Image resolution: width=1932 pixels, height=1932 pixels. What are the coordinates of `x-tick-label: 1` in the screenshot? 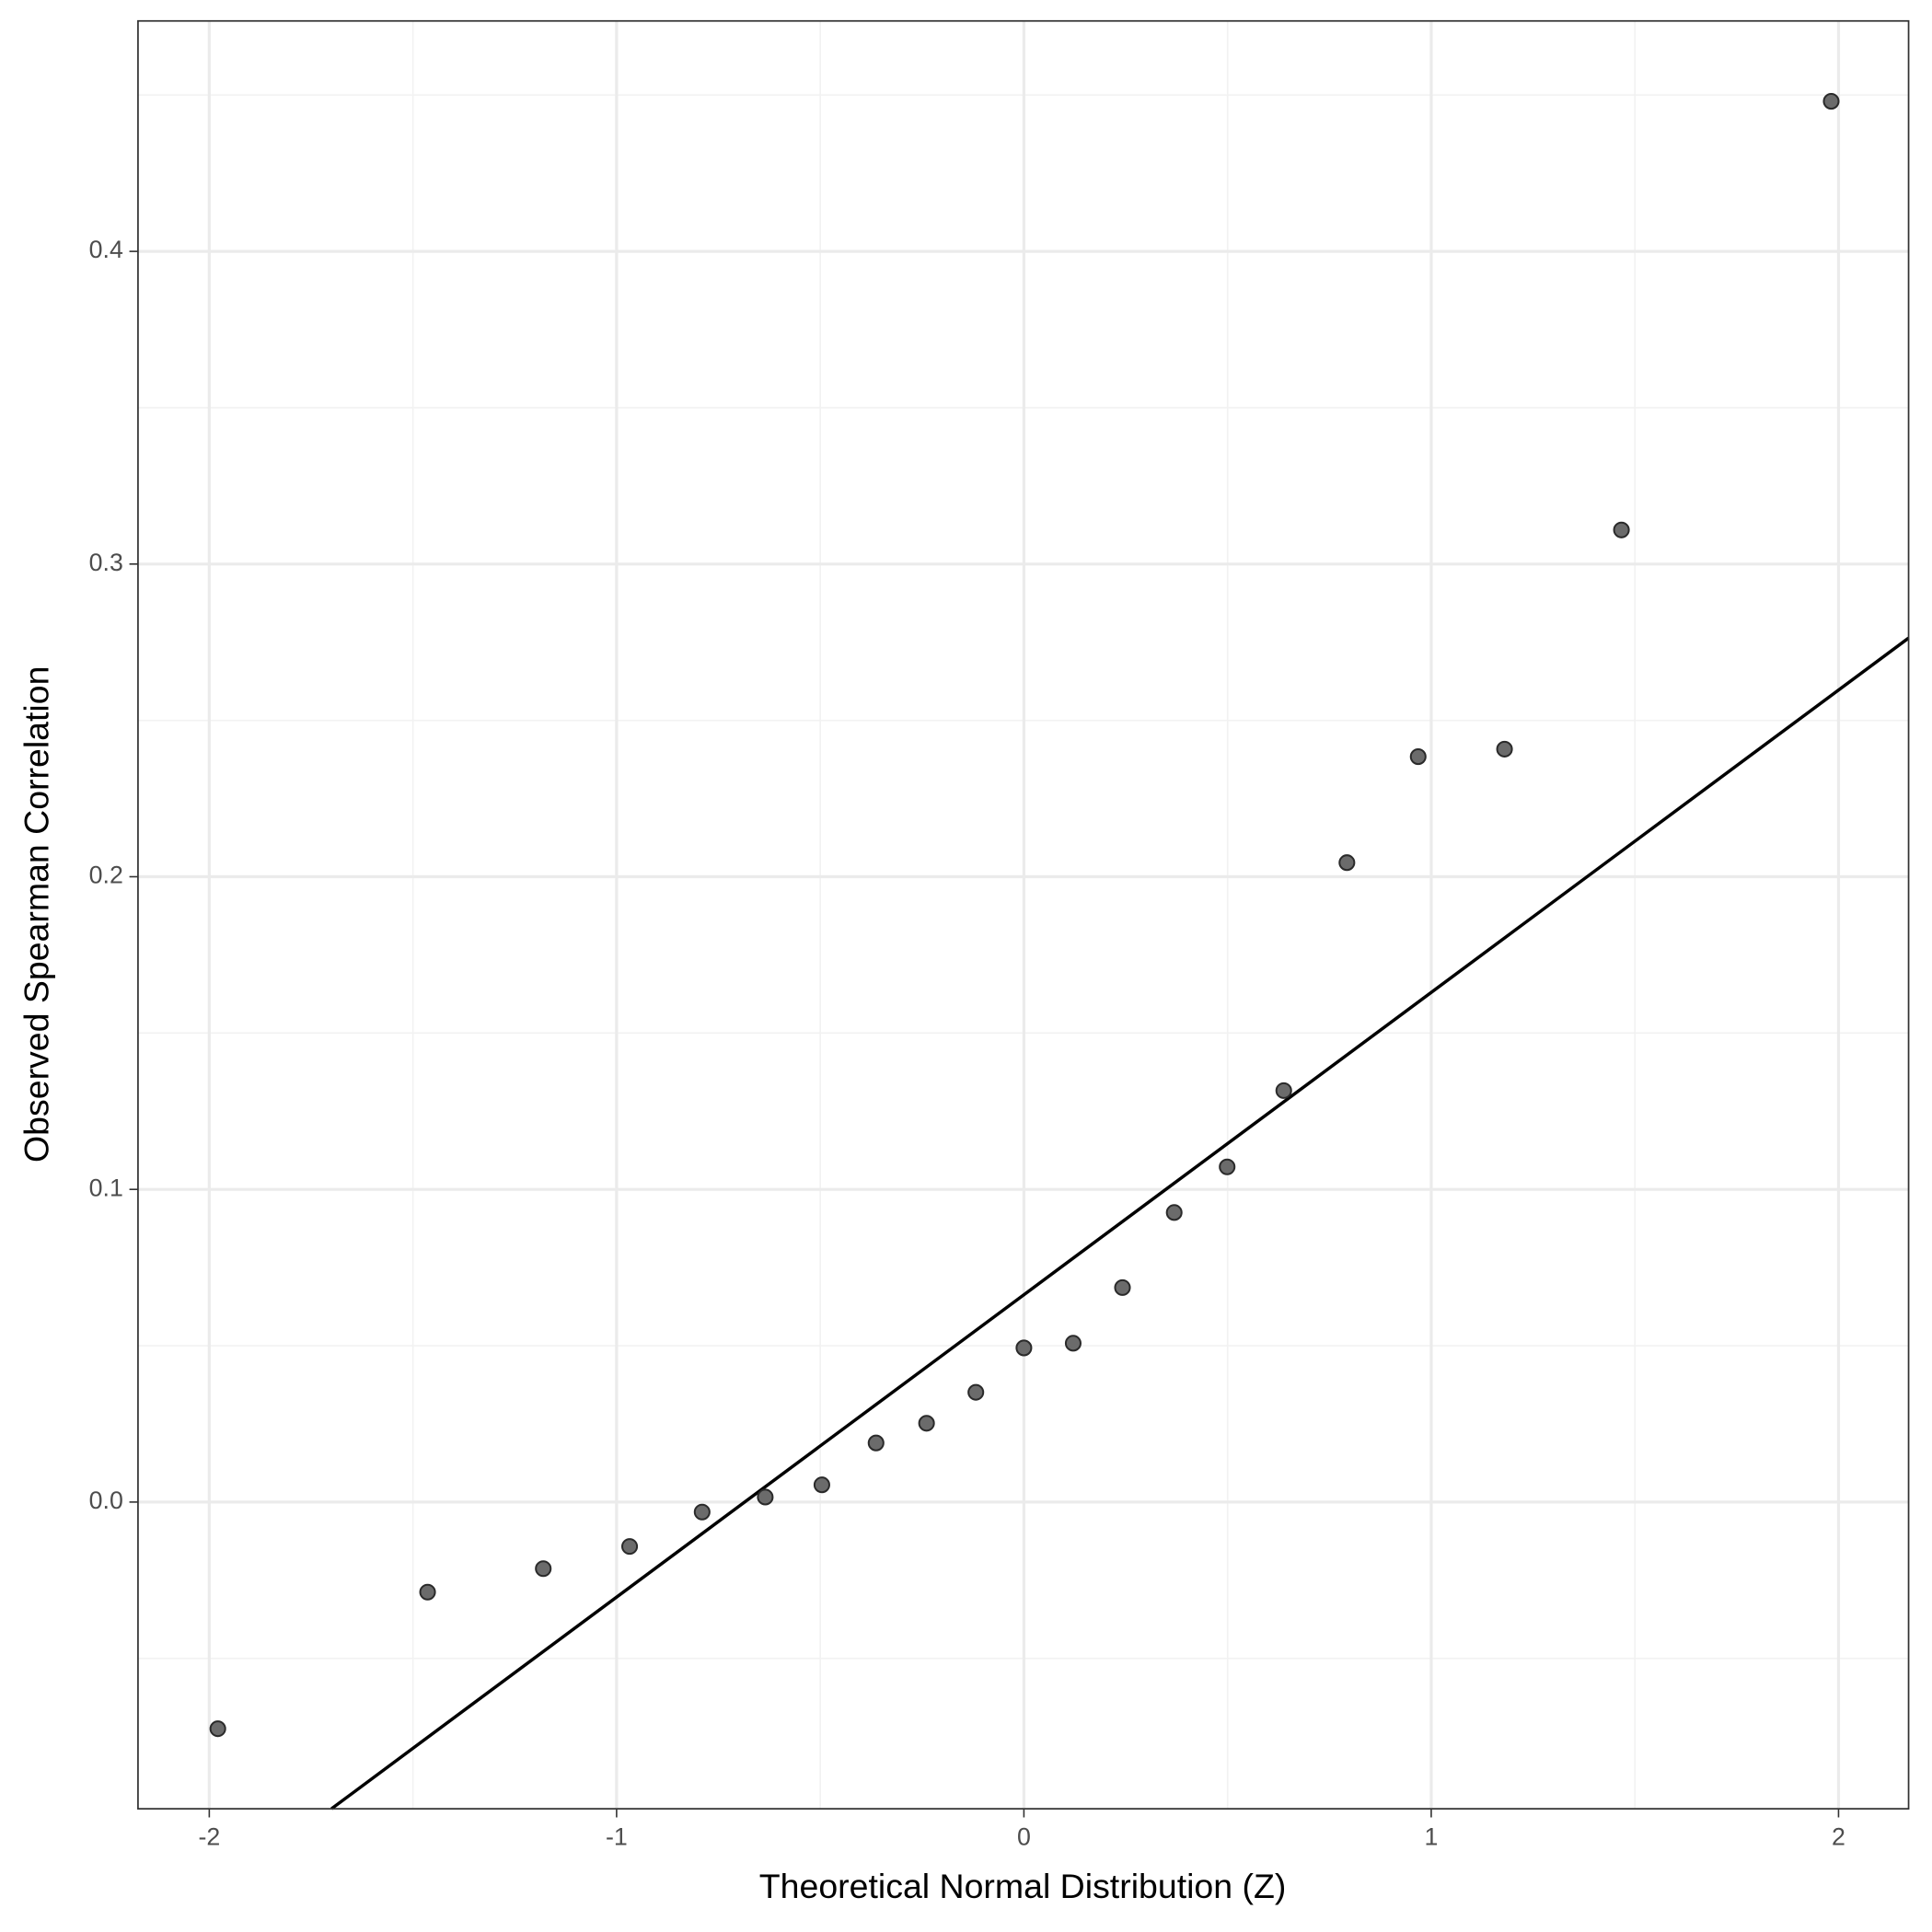 It's located at (1431, 1836).